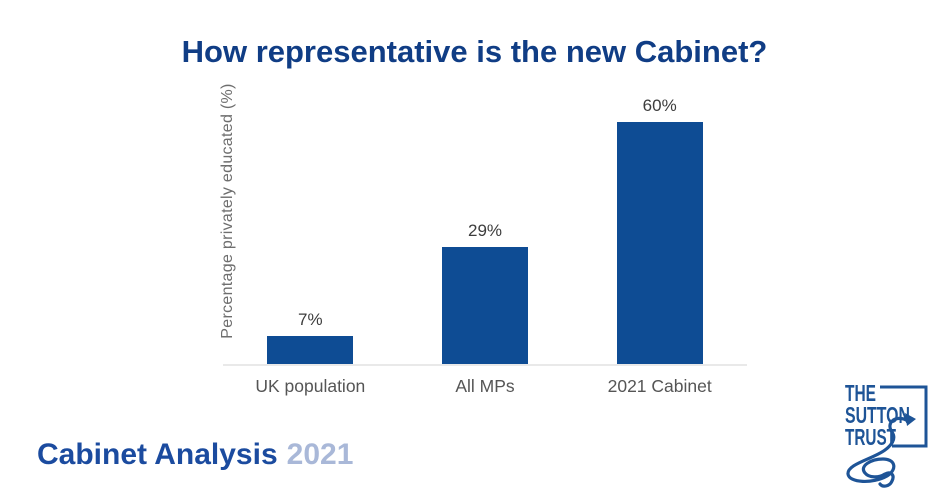 This screenshot has width=949, height=497. I want to click on footer: Cabinet Analysis 2021, so click(195, 455).